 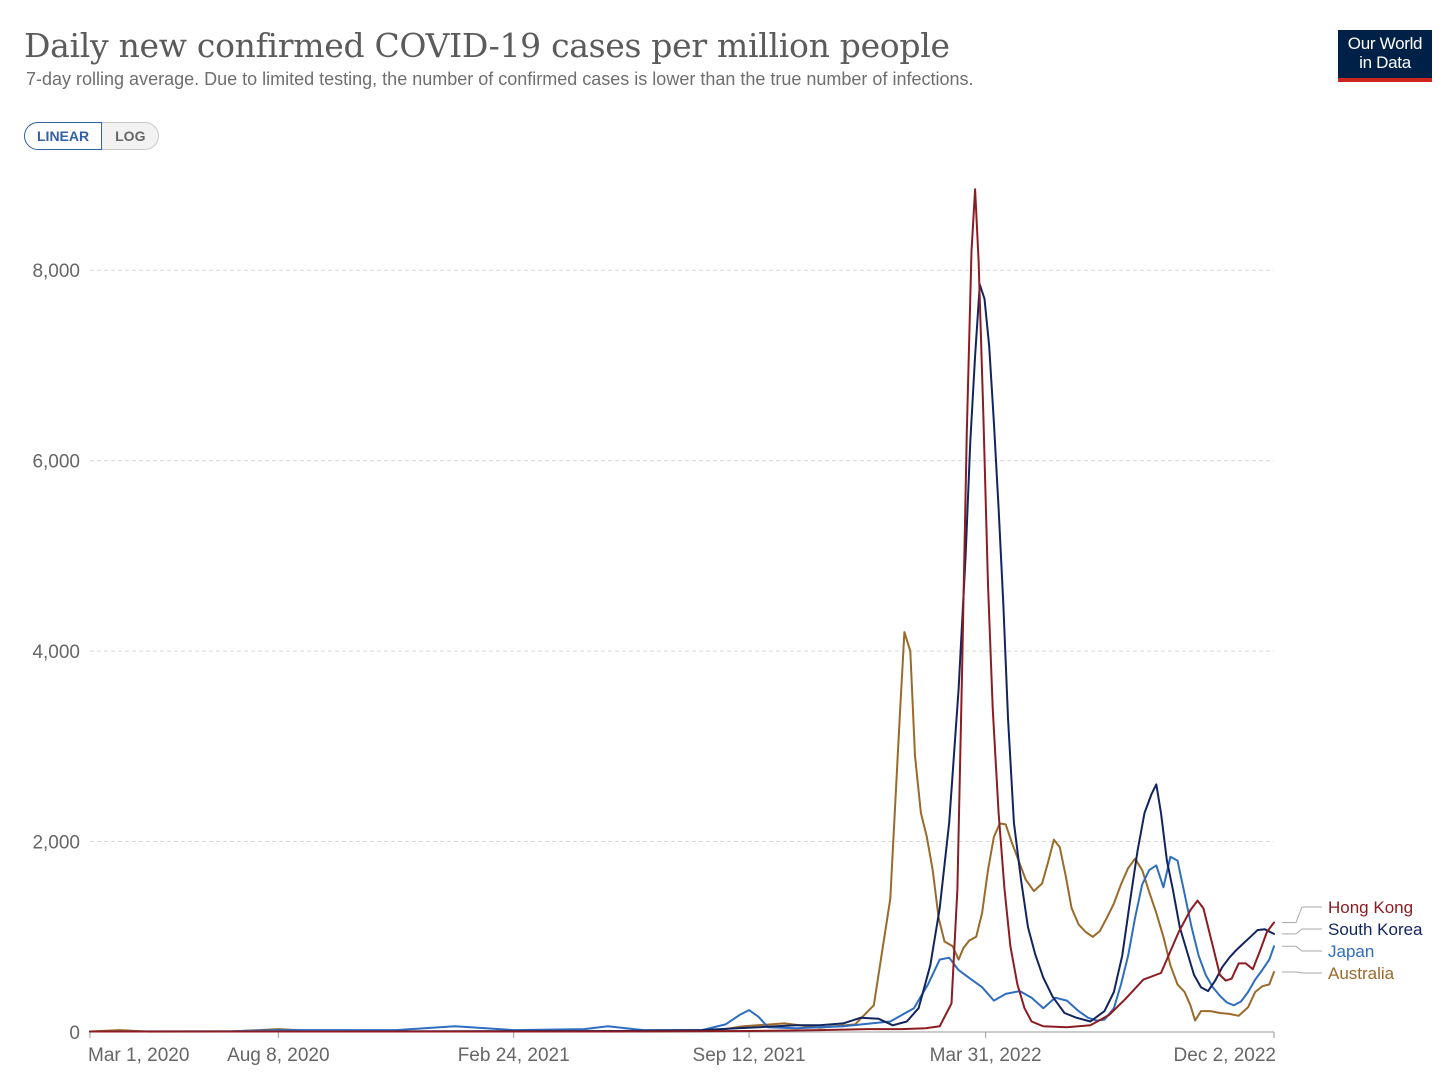 I want to click on x-tick-label: Aug 8, 2020, so click(x=278, y=1055).